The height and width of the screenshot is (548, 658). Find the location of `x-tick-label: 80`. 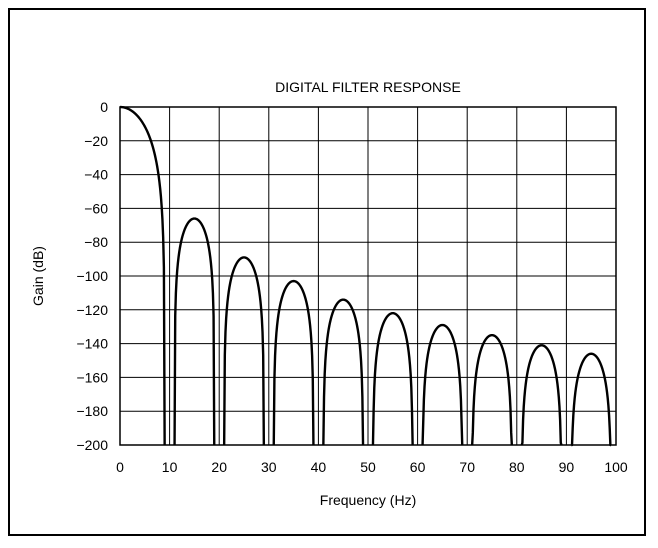

x-tick-label: 80 is located at coordinates (517, 467).